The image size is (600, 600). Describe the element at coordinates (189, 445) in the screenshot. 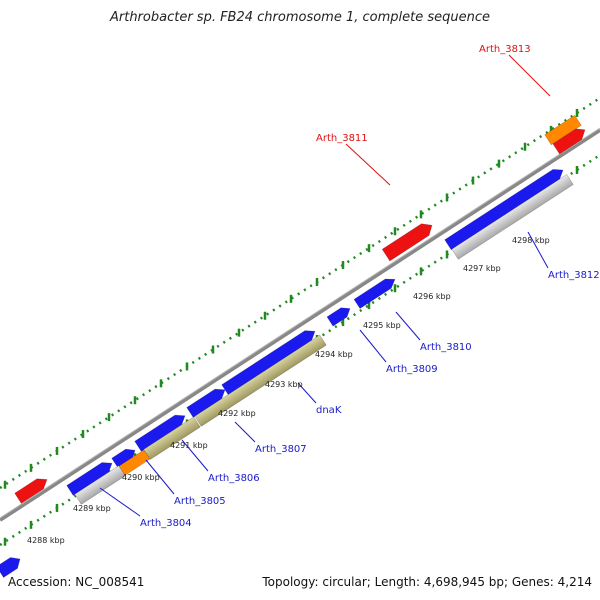

I see `scale-label: 4291 kbp` at that location.